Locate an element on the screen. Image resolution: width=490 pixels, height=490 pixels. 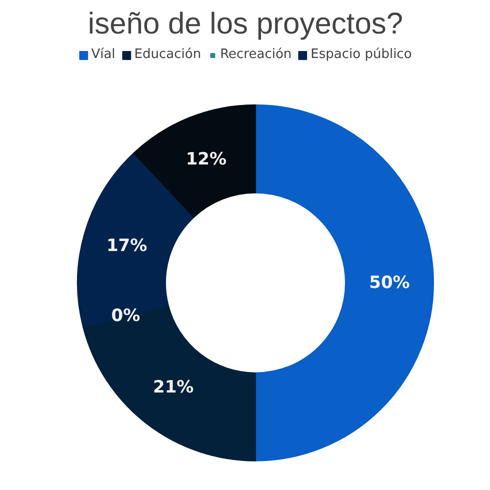
legend-label: Recreación is located at coordinates (256, 54).